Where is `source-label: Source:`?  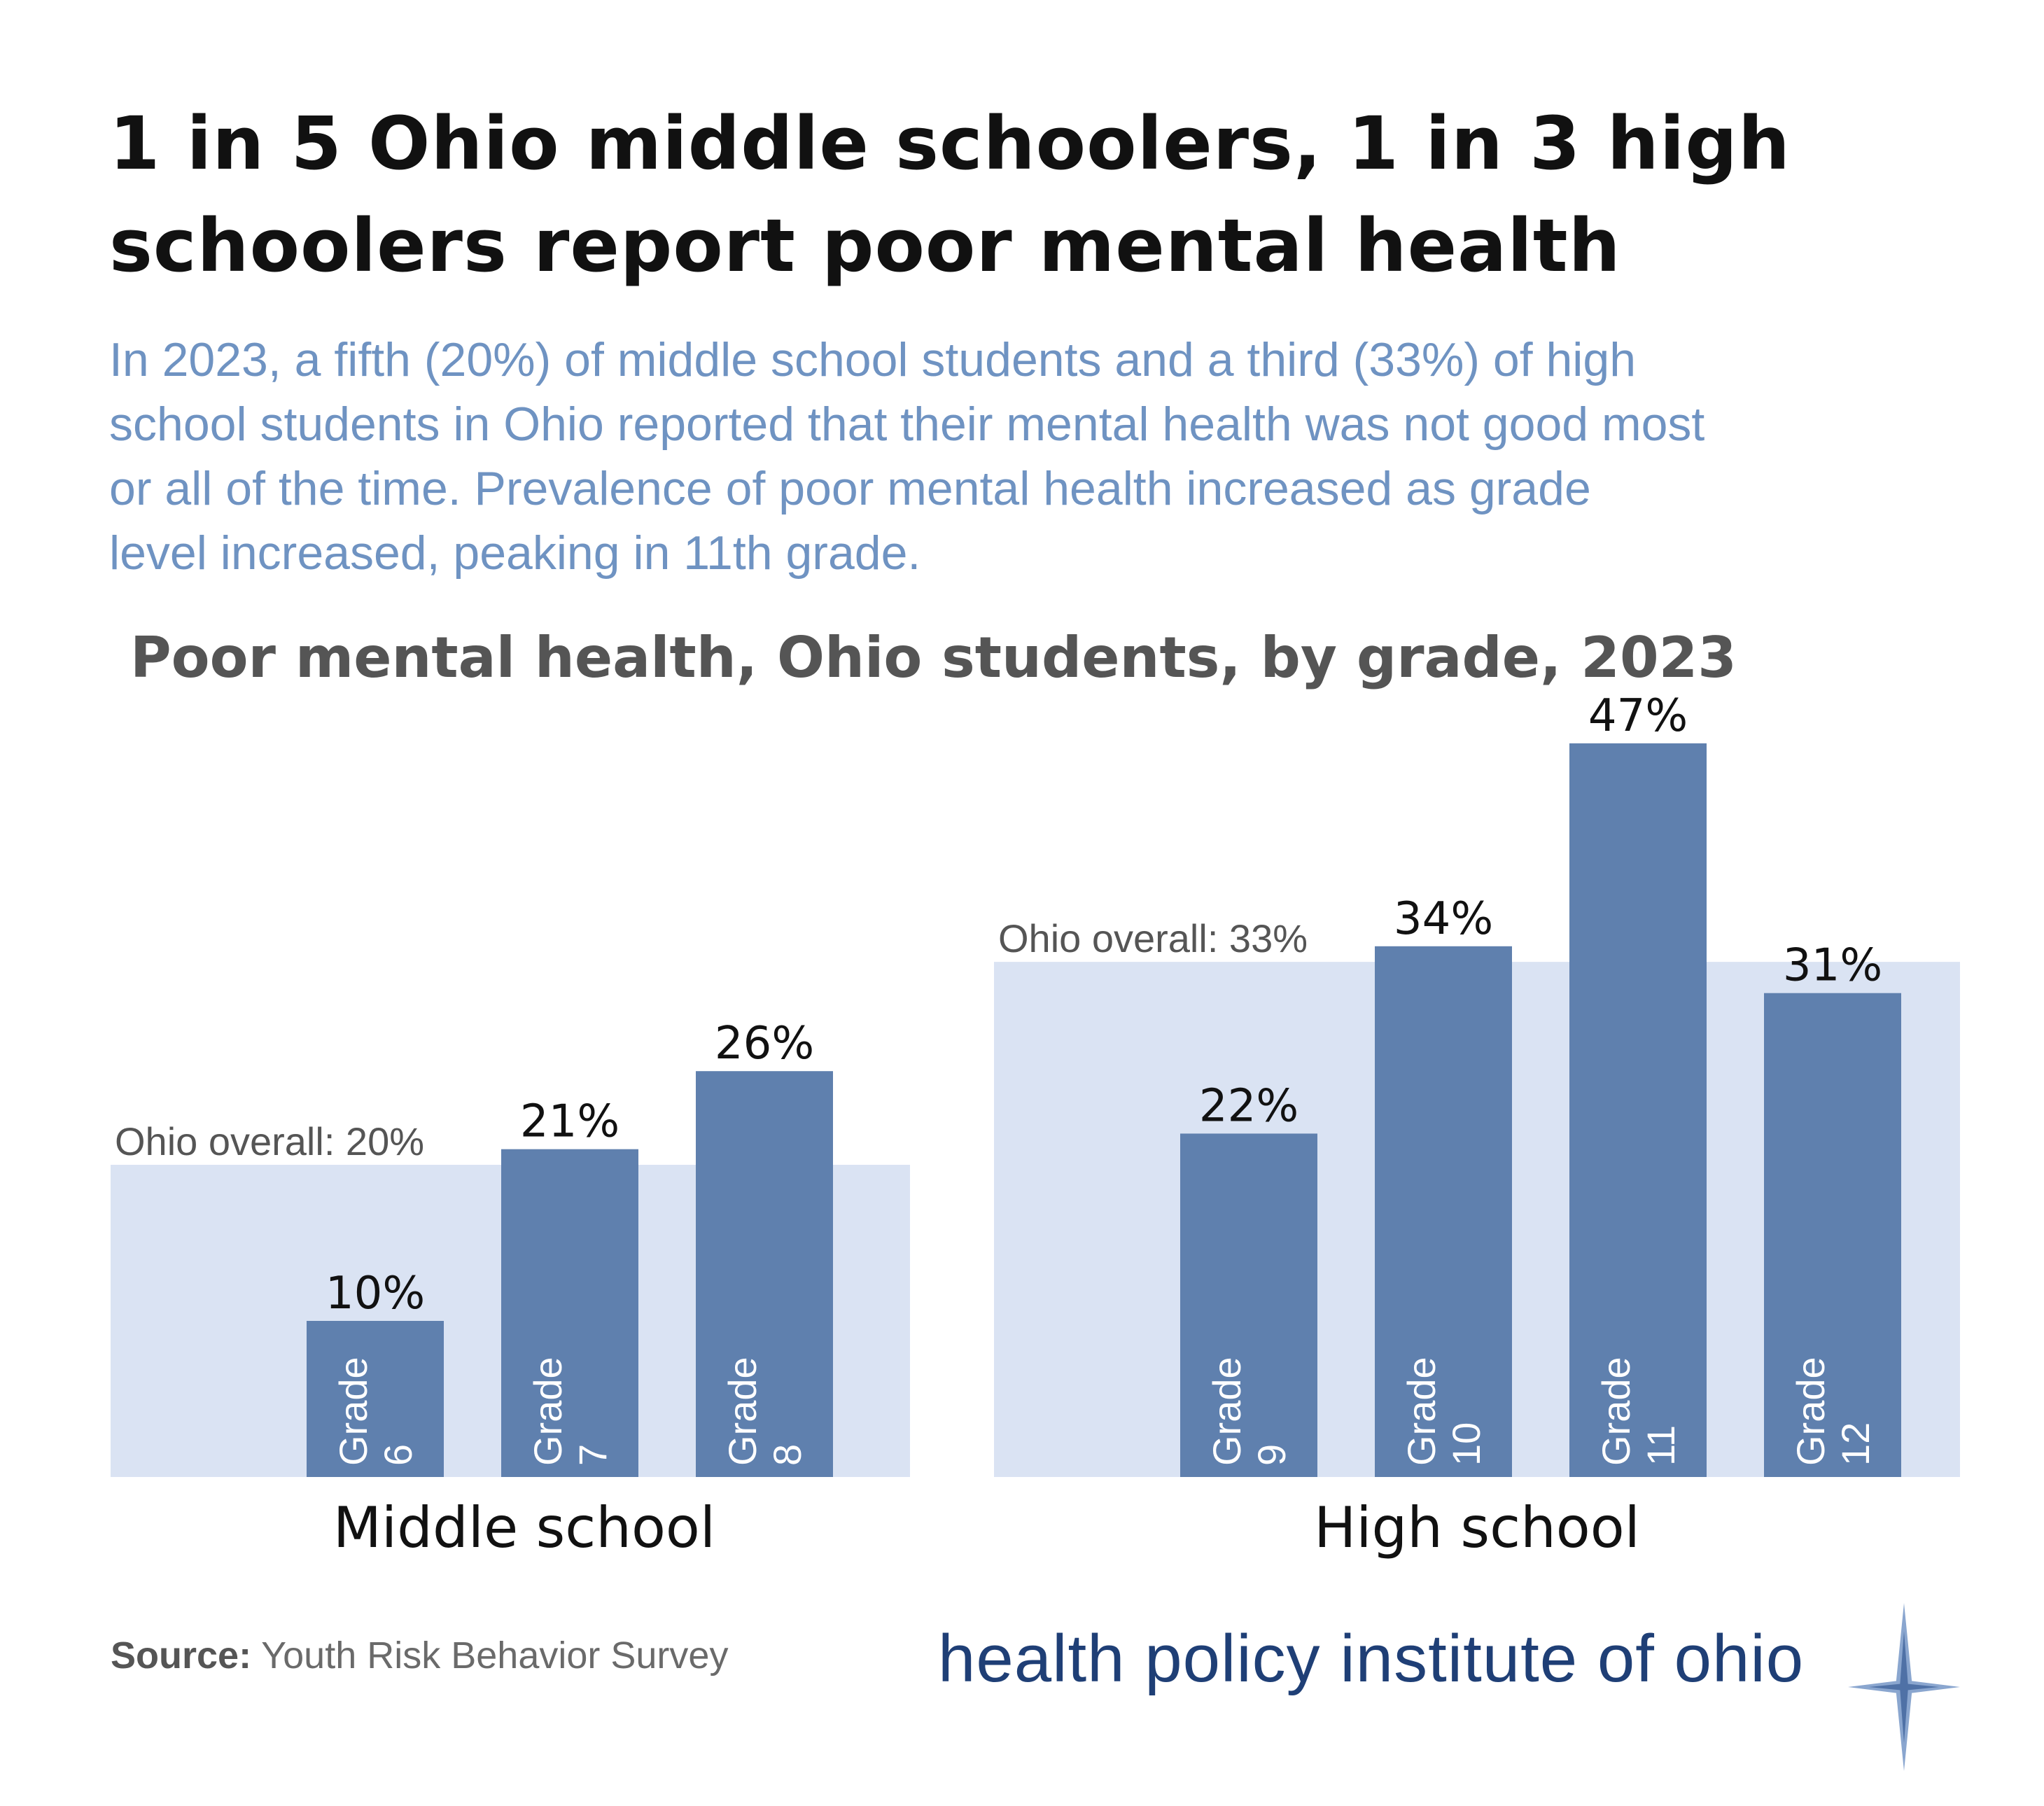 source-label: Source: is located at coordinates (181, 1655).